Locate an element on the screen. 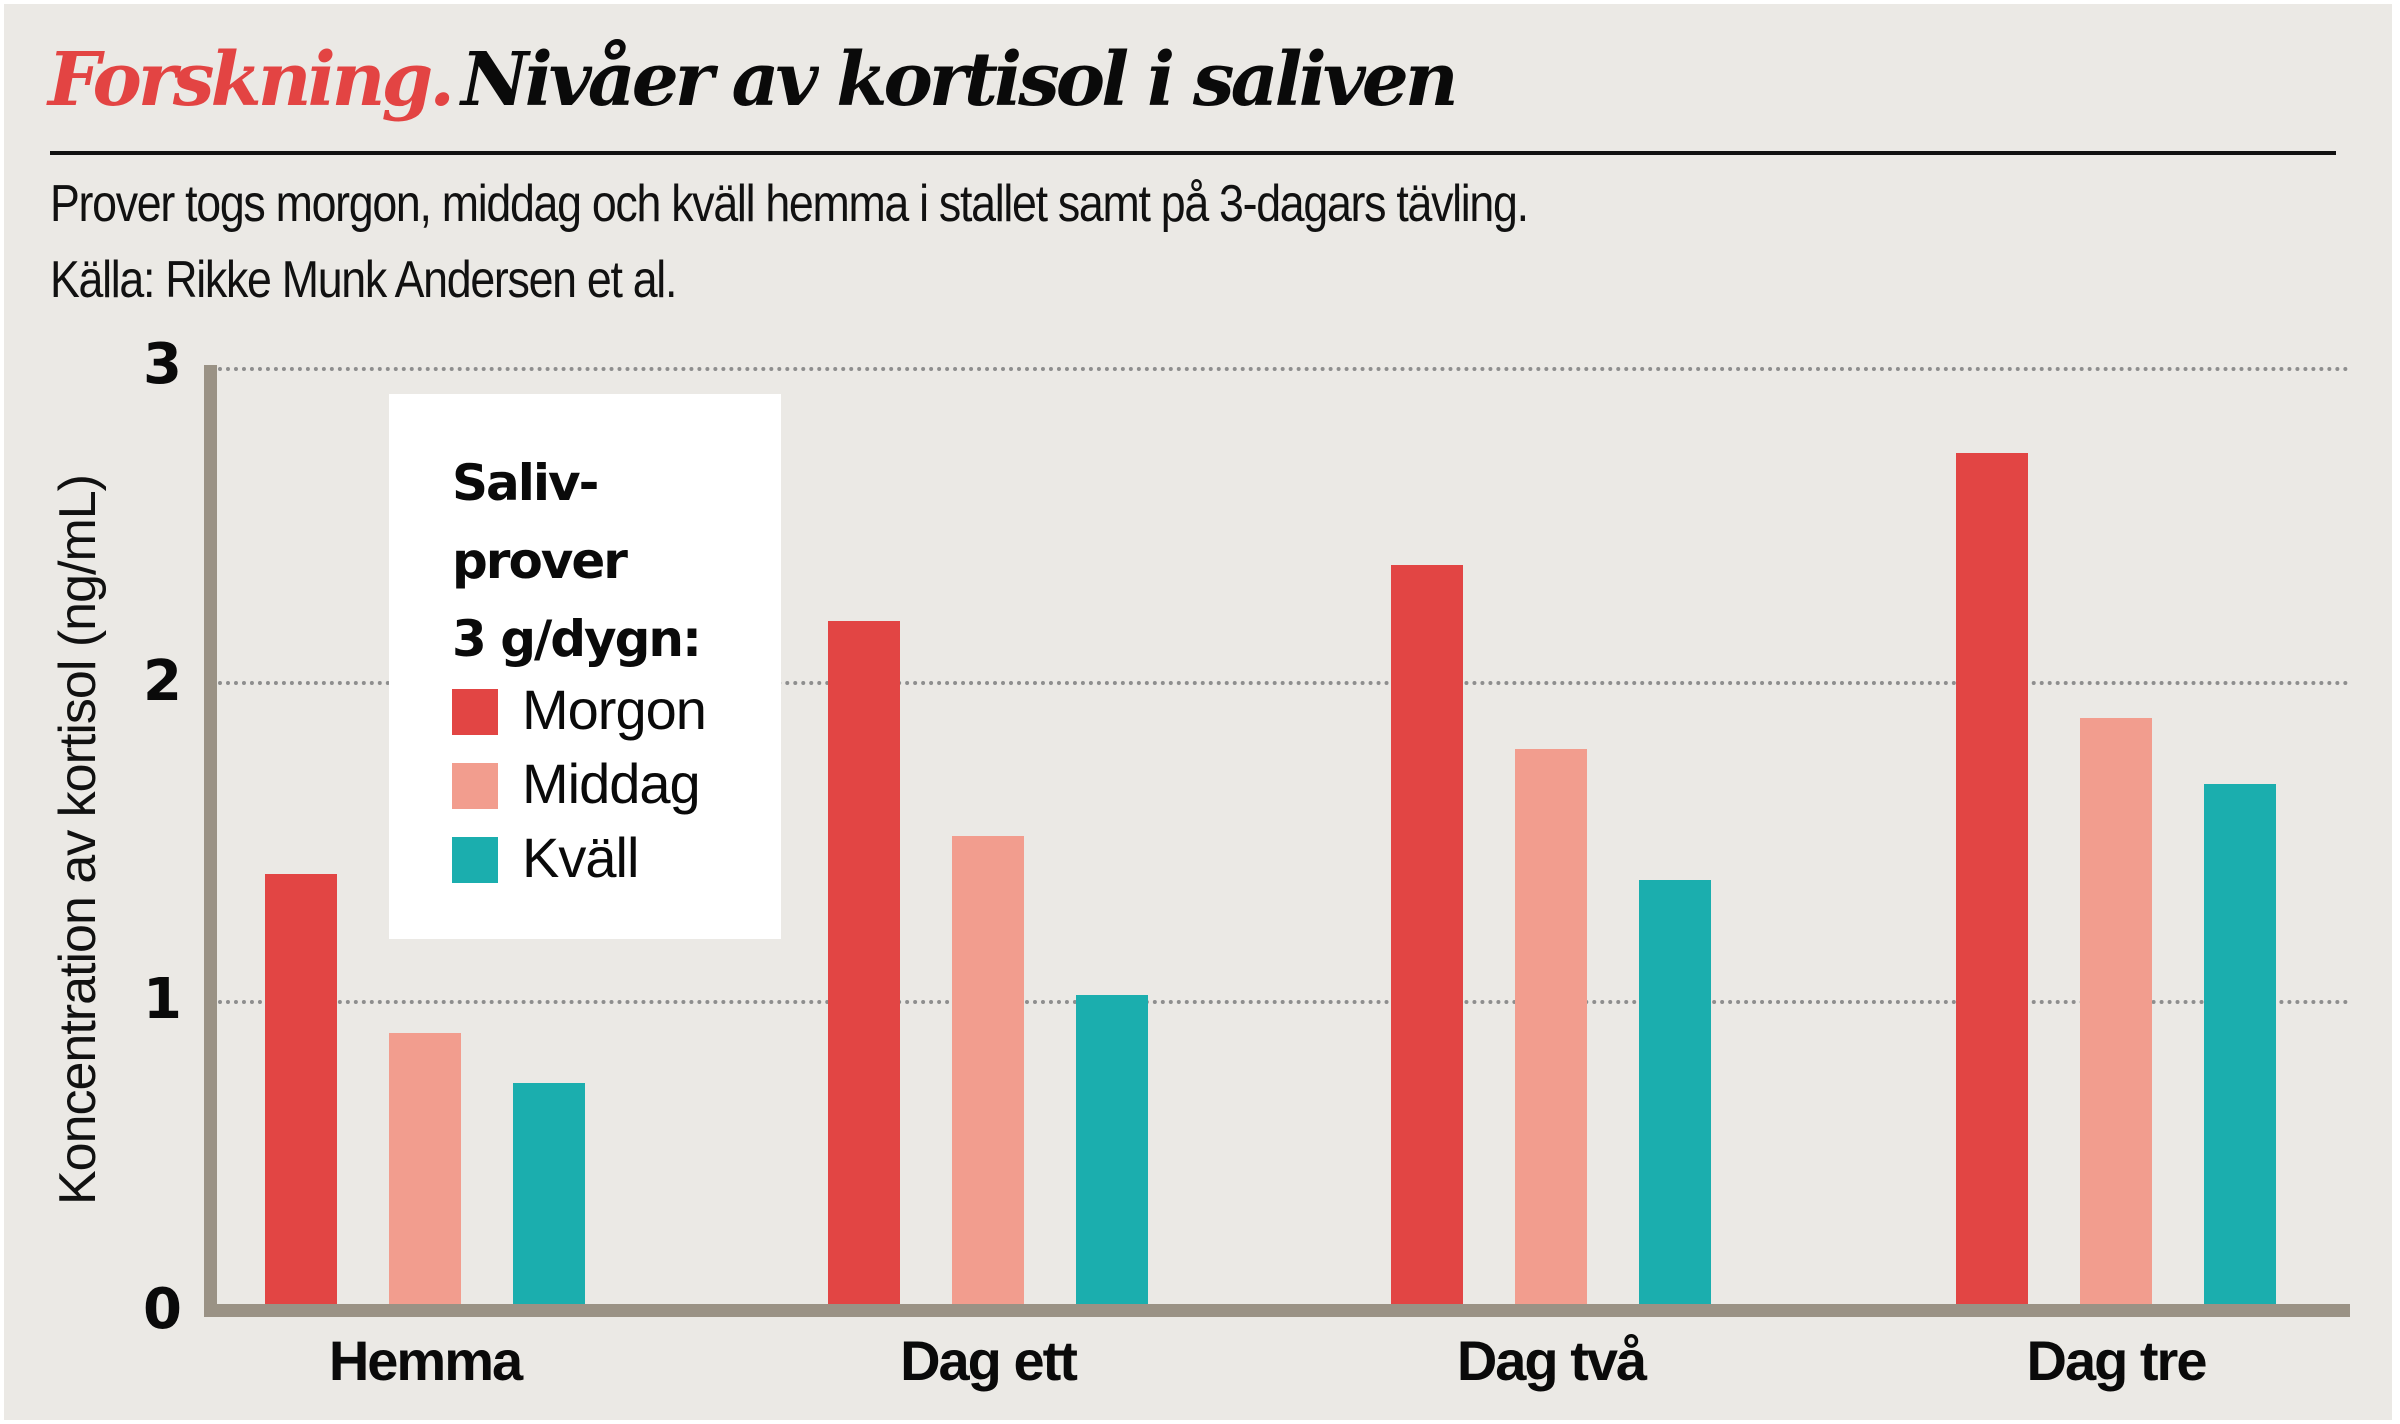  x-label-dag-tva: Dag två is located at coordinates (1551, 1360).